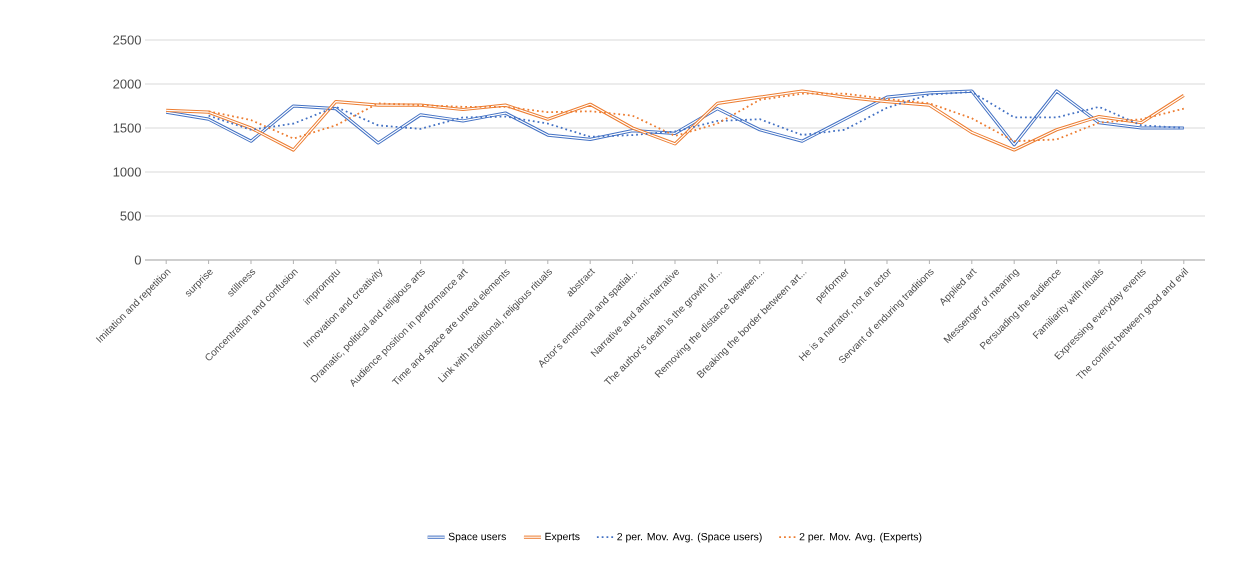  What do you see at coordinates (127, 128) in the screenshot?
I see `y-tick-label: 1500` at bounding box center [127, 128].